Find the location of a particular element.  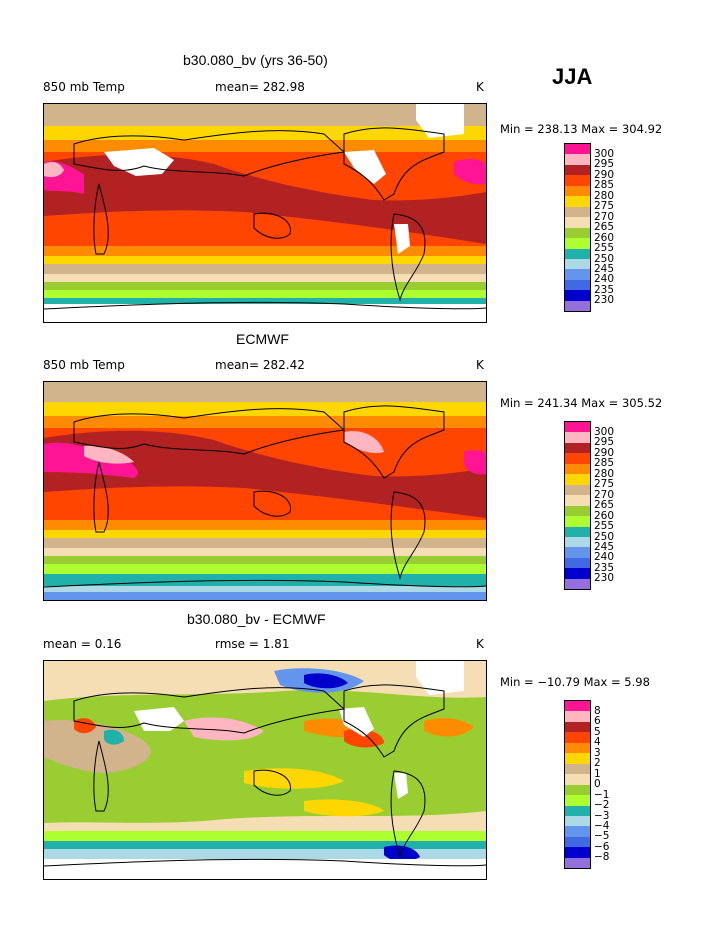

panel-3-colorbar is located at coordinates (577, 784).